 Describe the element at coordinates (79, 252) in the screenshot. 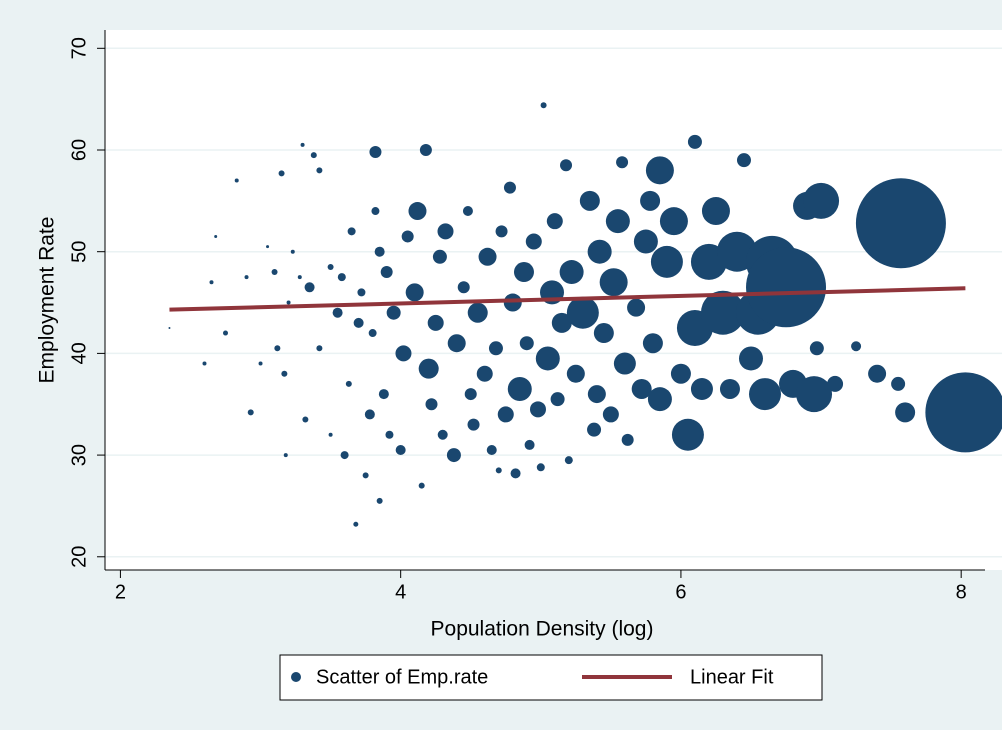

I see `y-tick-label: 50` at that location.